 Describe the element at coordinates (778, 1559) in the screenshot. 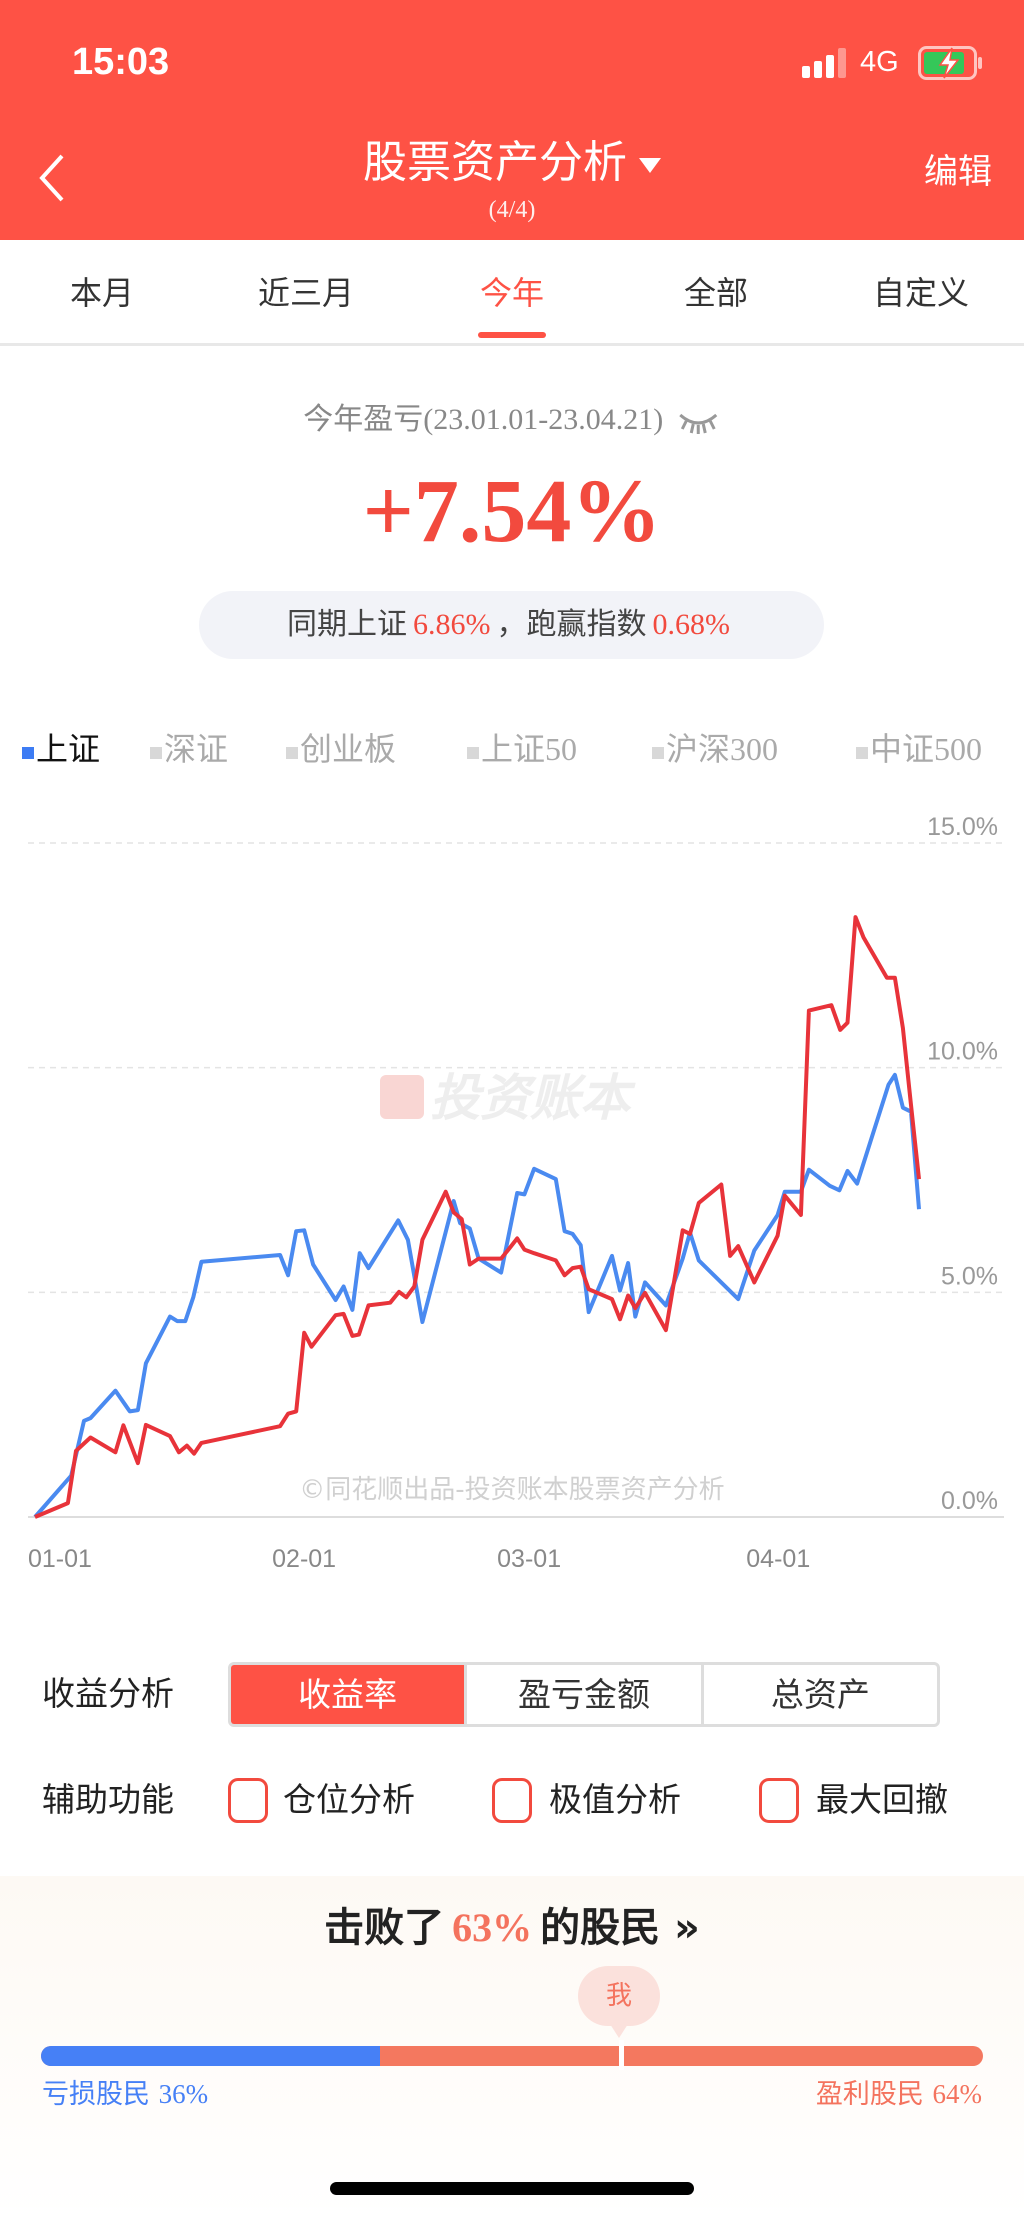

I see `x-tick-label: 04-01` at that location.